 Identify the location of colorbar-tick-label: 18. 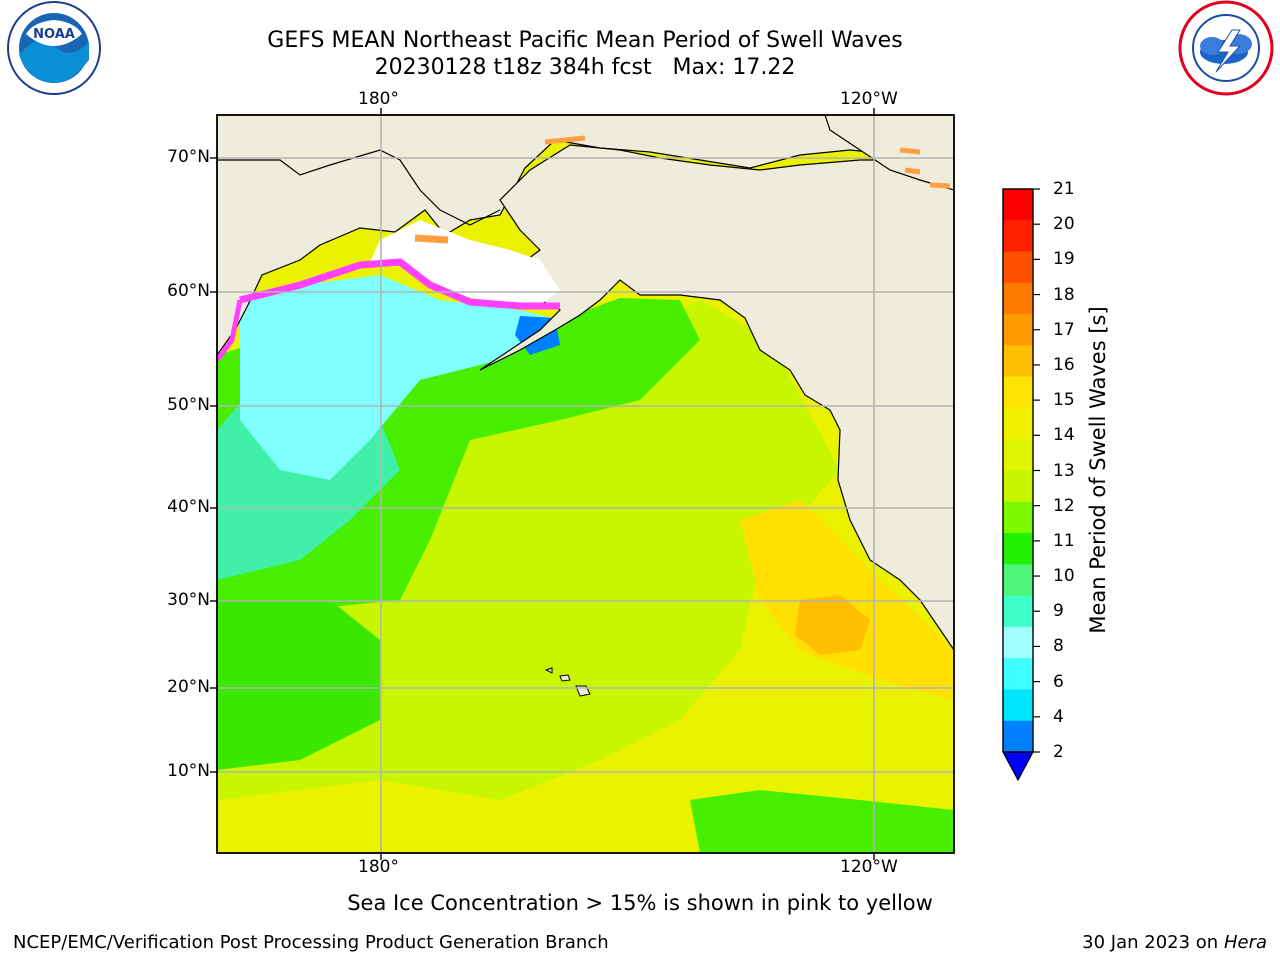
(1064, 294).